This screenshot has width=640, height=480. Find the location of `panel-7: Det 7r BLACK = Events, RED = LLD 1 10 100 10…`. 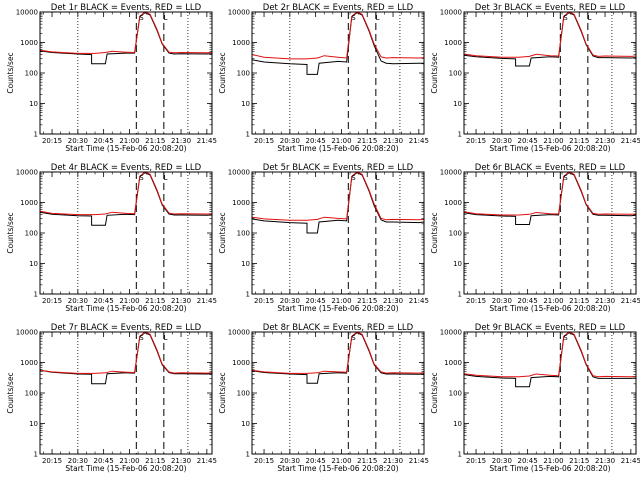

panel-7: Det 7r BLACK = Events, RED = LLD 1 10 100 10… is located at coordinates (111, 398).